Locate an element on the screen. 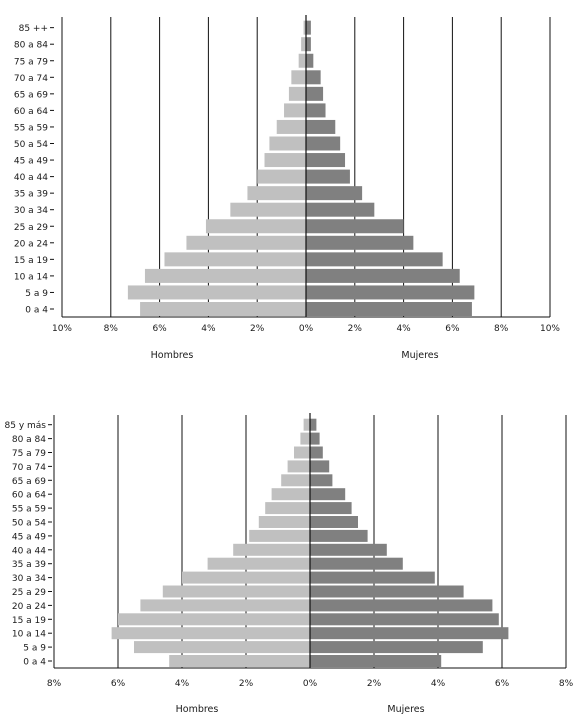 The image size is (577, 722). chart0-category-label: 45 a 49 is located at coordinates (31, 162).